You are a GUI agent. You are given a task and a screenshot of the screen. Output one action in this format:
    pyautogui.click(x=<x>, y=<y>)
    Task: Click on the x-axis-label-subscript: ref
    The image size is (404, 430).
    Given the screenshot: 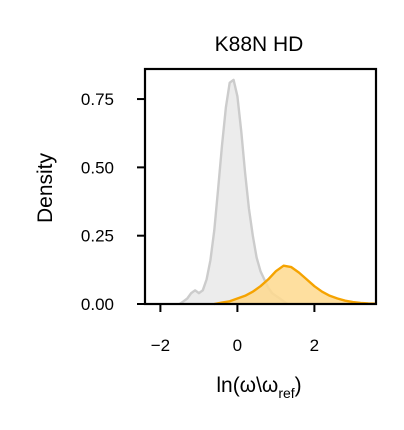 What is the action you would take?
    pyautogui.click(x=286, y=393)
    